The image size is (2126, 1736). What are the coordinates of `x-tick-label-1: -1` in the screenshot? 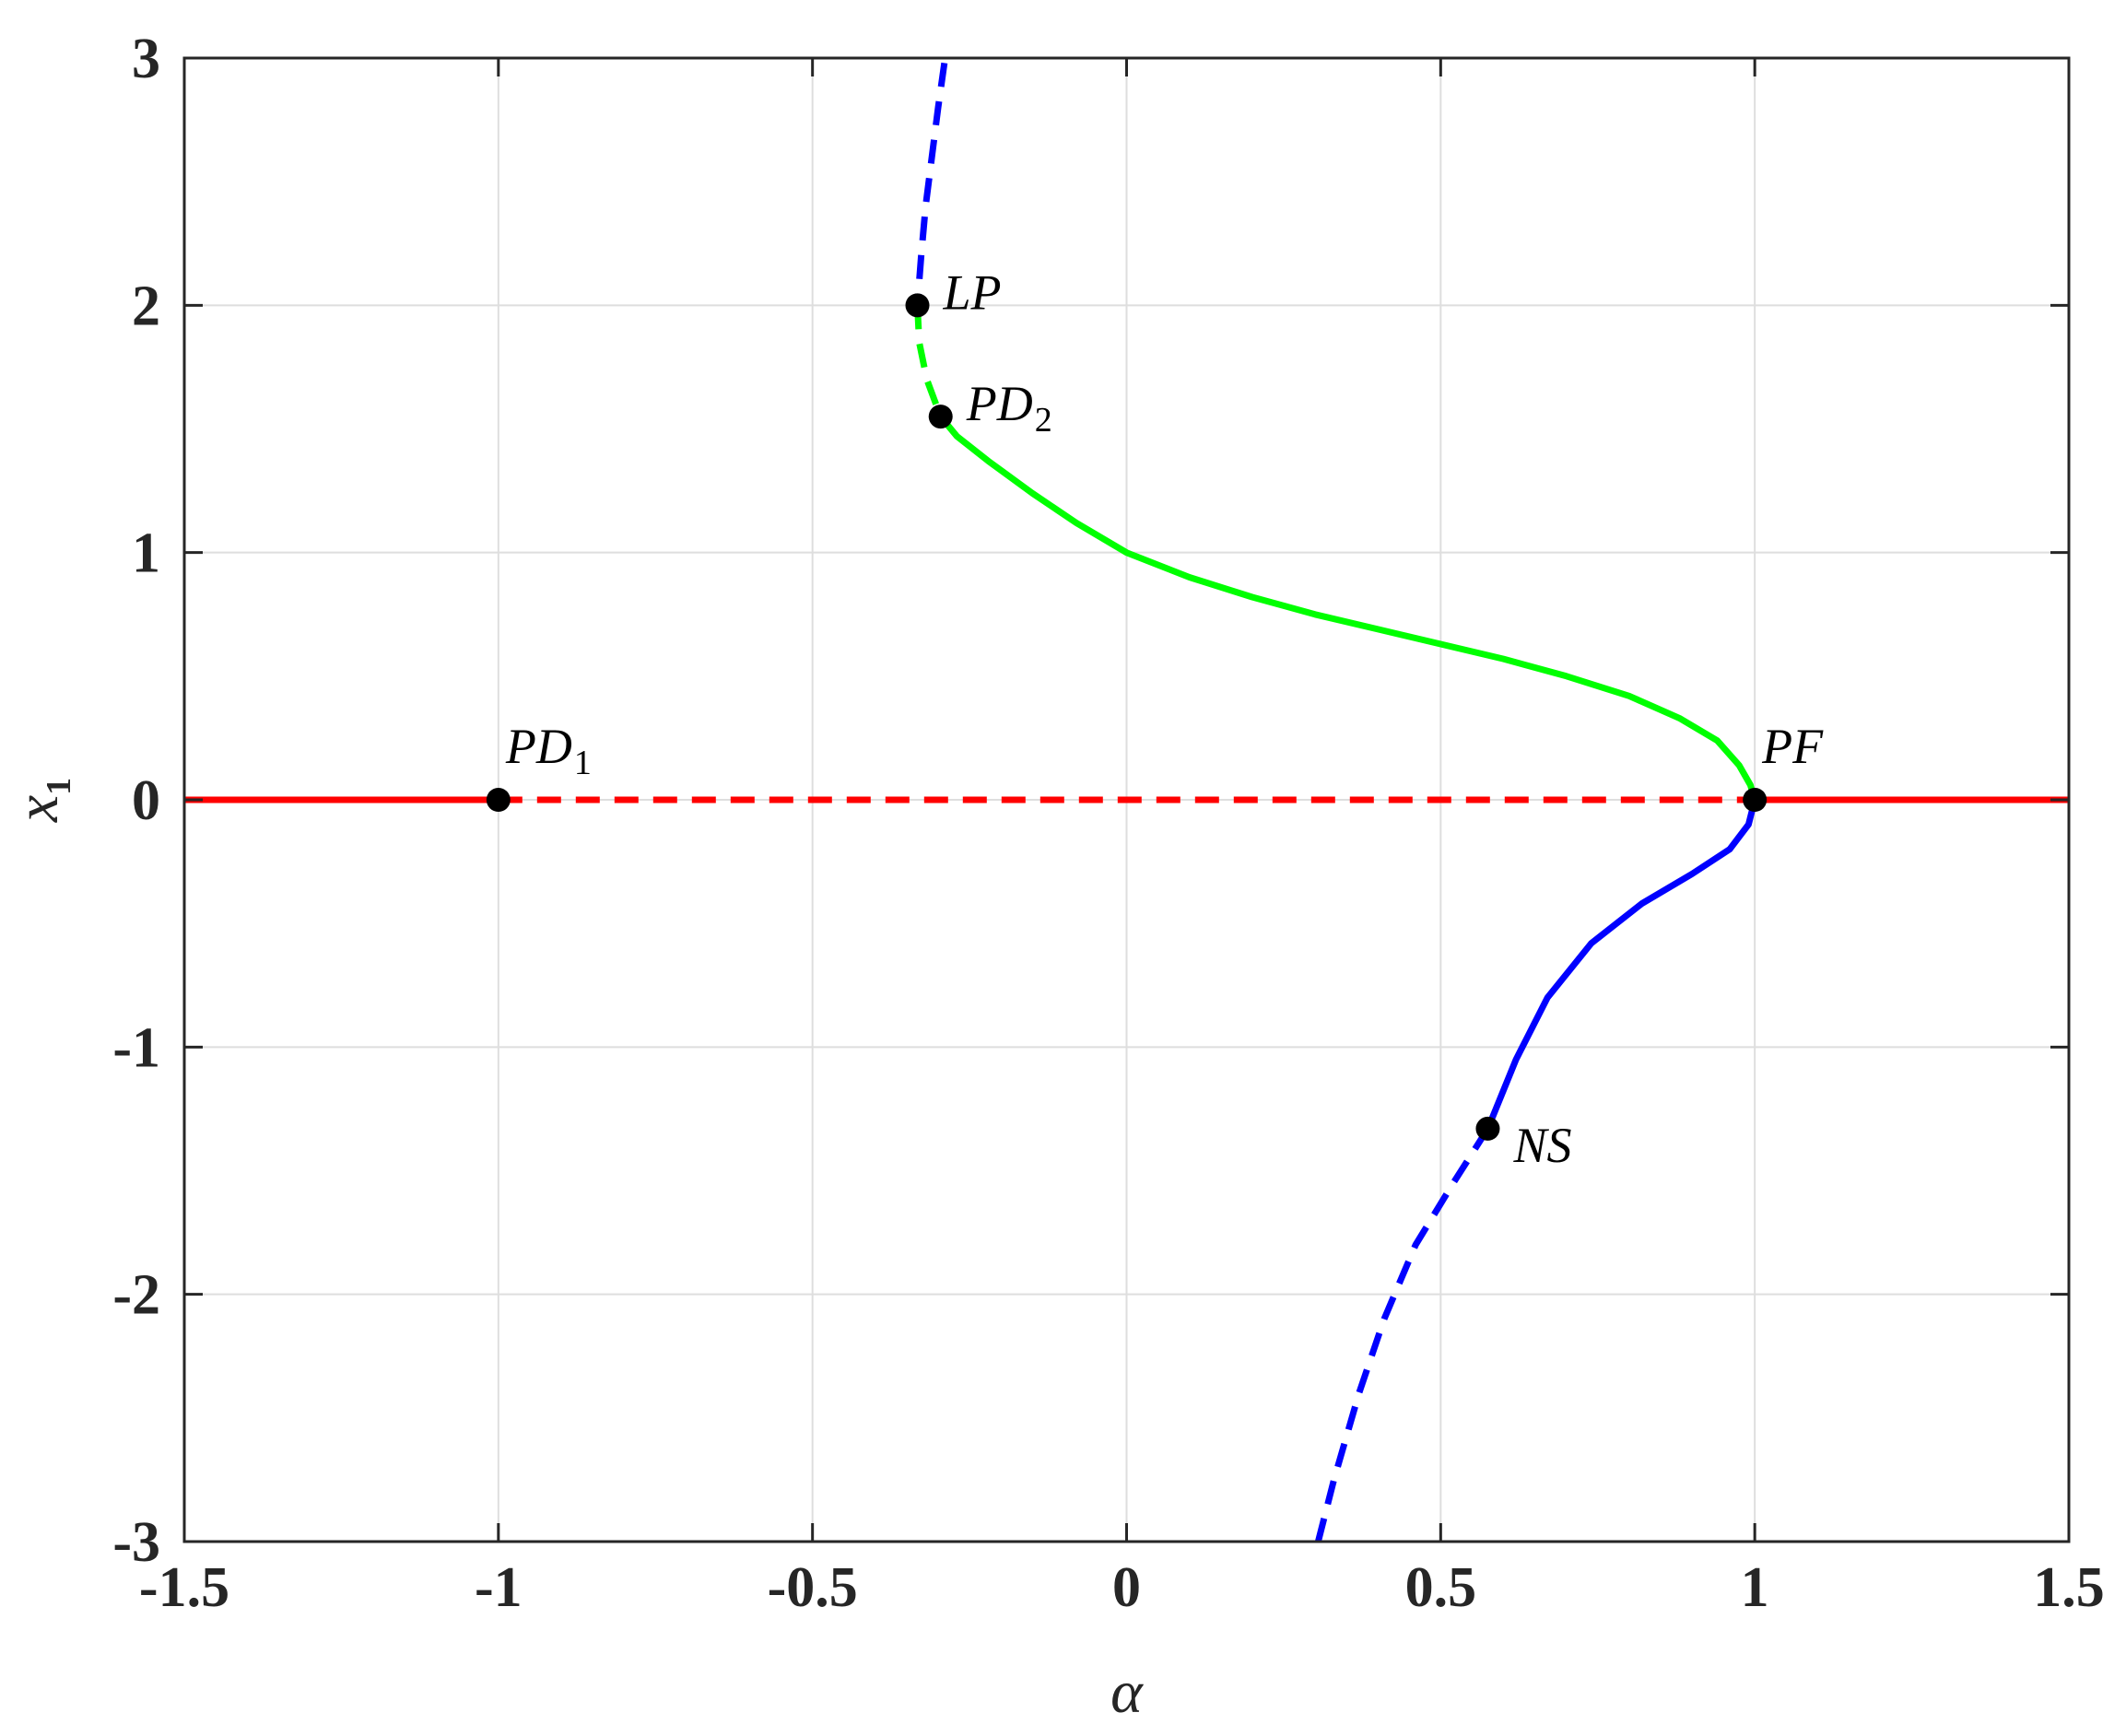 It's located at (499, 1587).